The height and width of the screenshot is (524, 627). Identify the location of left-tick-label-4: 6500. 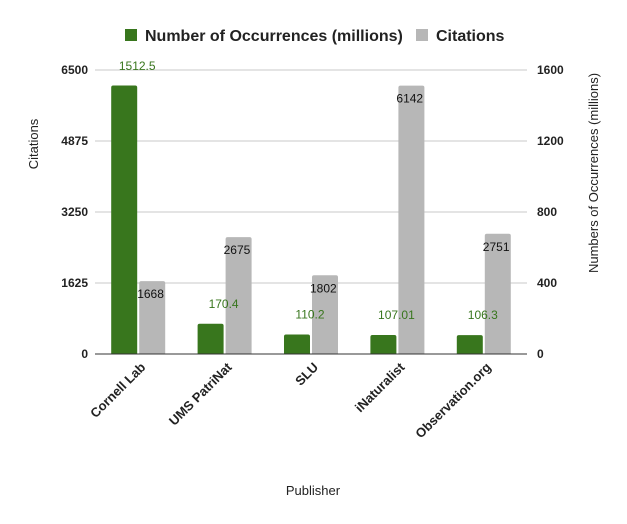
(74, 70).